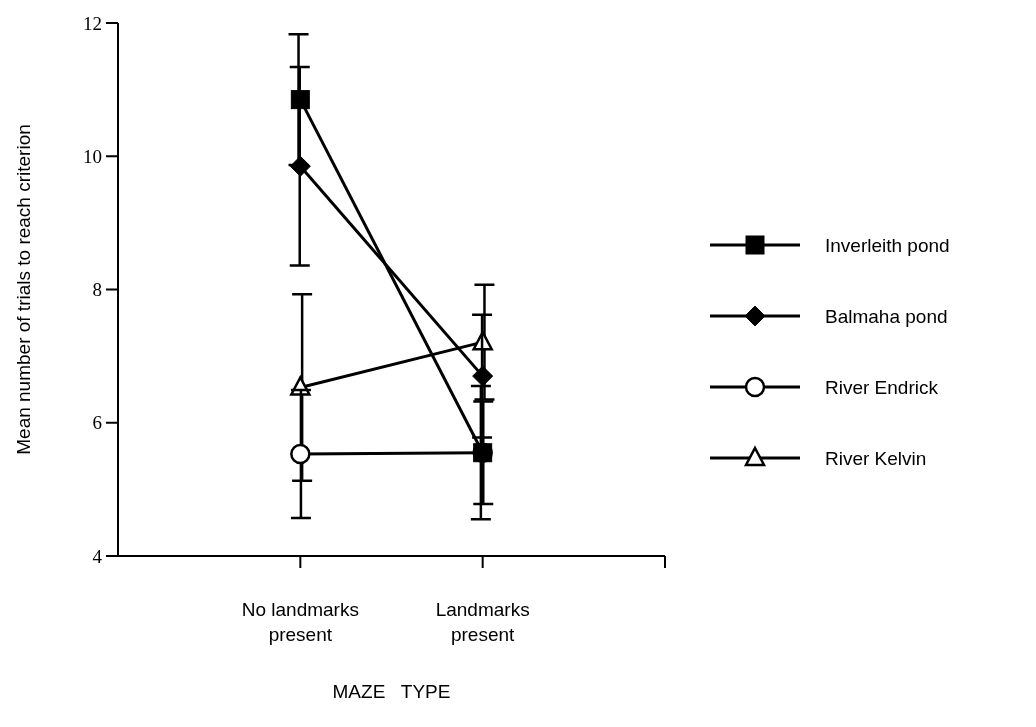  What do you see at coordinates (887, 245) in the screenshot?
I see `legend-label: Inverleith pond` at bounding box center [887, 245].